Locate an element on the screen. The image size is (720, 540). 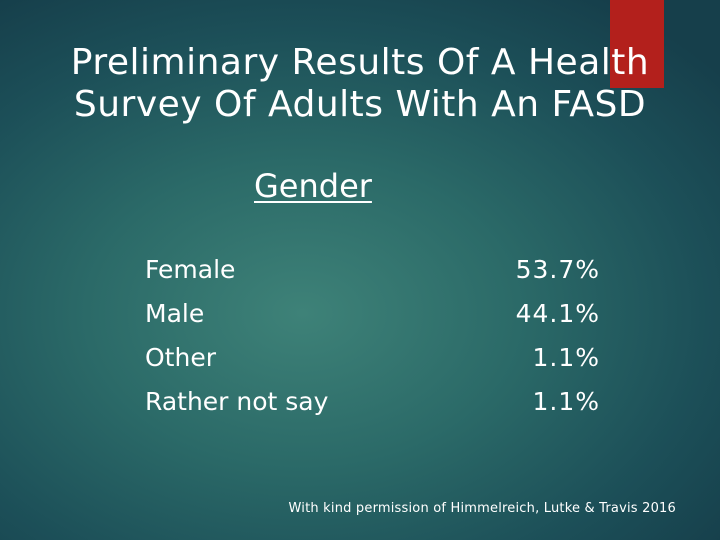
accent-bar is located at coordinates (637, 44).